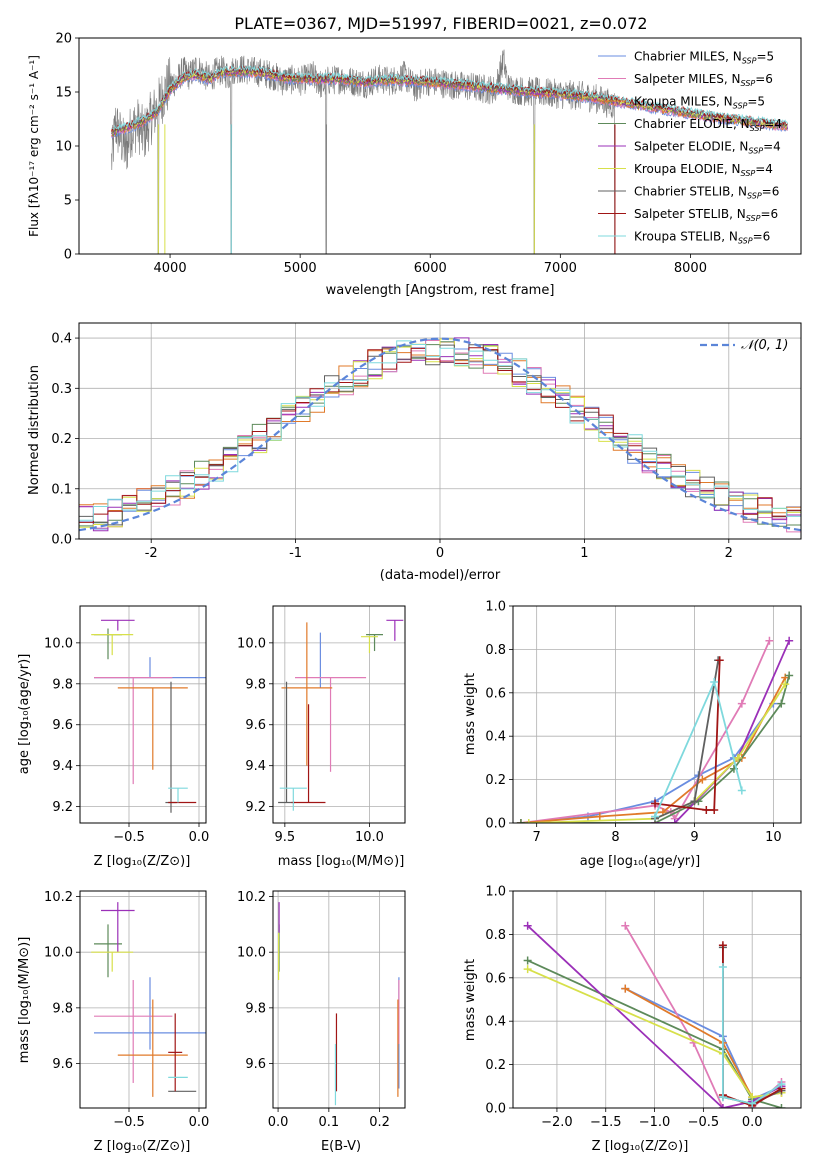 The height and width of the screenshot is (1170, 819). What do you see at coordinates (251, 897) in the screenshot?
I see `massEBV-y-tick-label: 10.2` at bounding box center [251, 897].